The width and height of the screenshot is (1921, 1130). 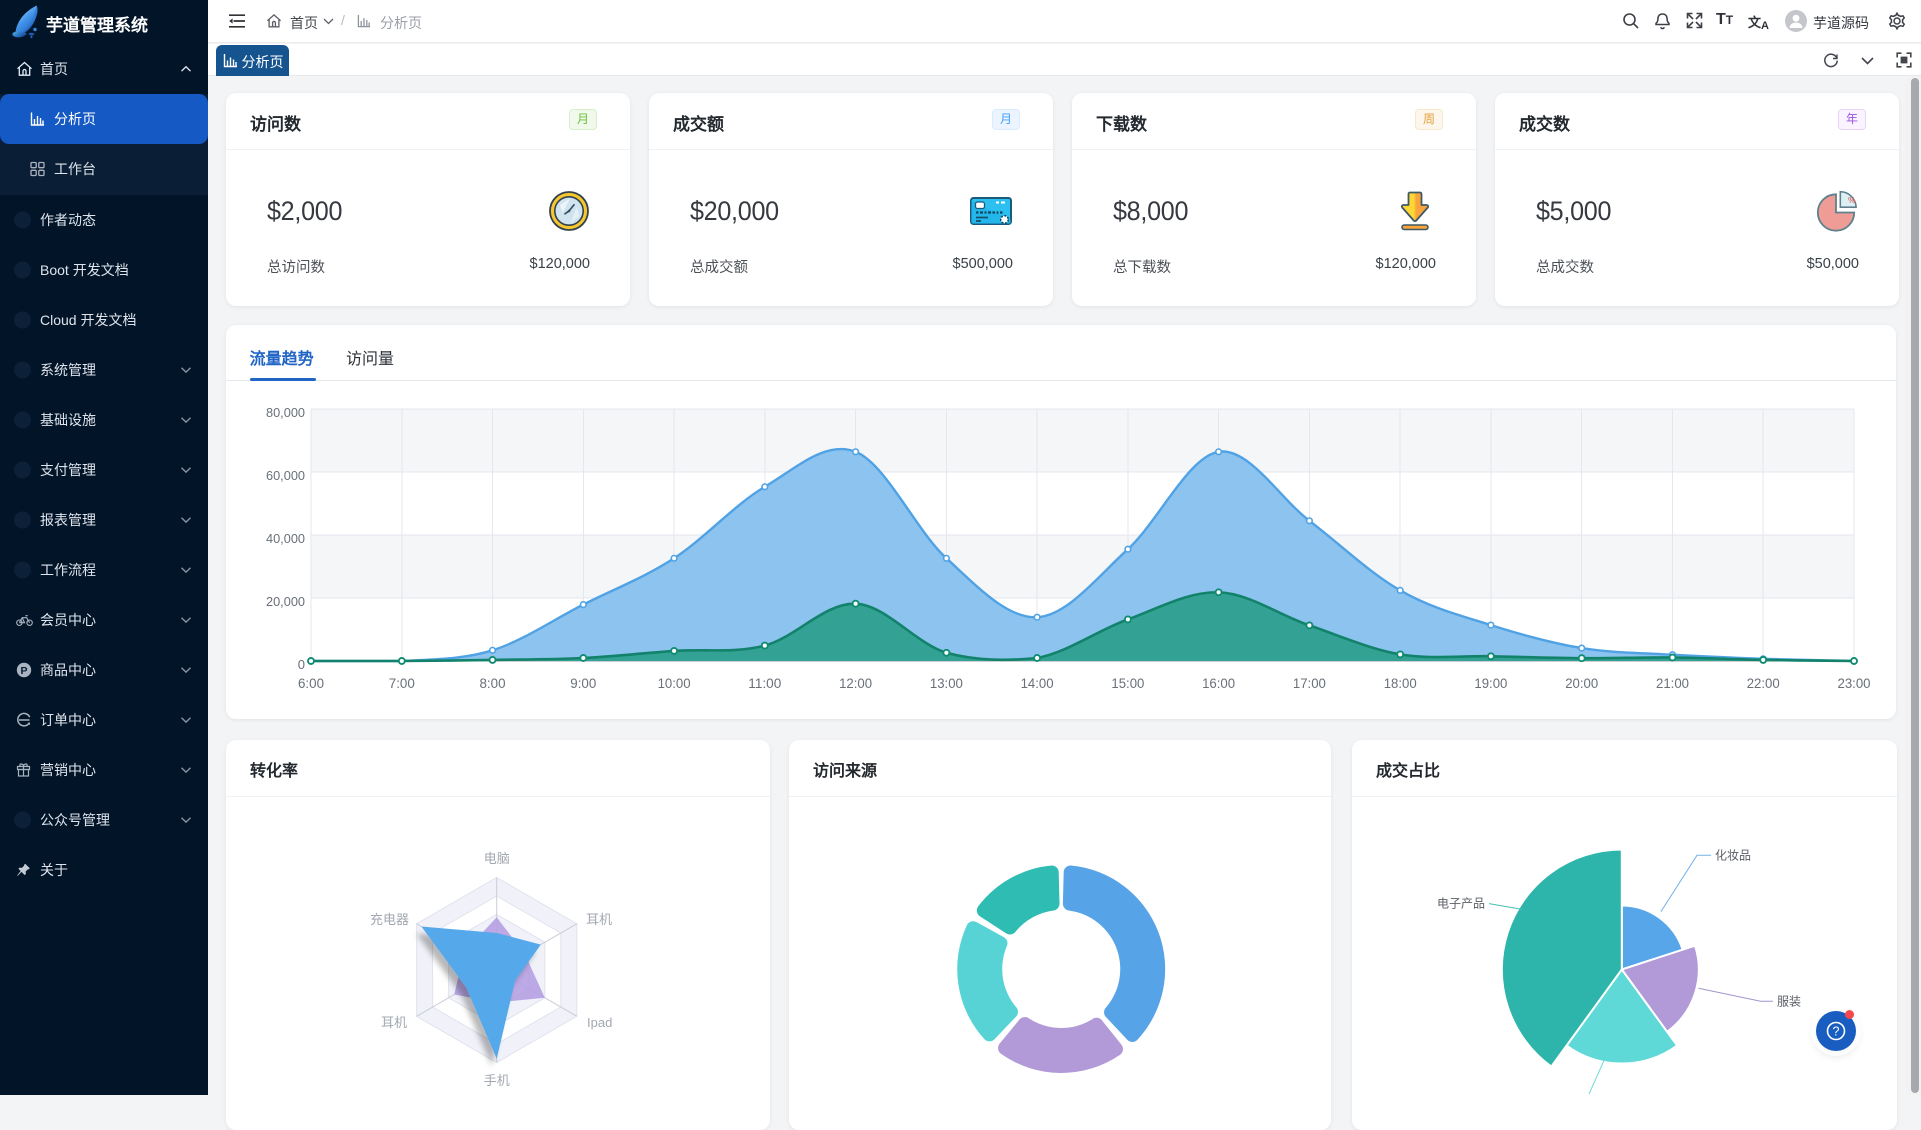 I want to click on svg-text: 7:00, so click(x=402, y=683).